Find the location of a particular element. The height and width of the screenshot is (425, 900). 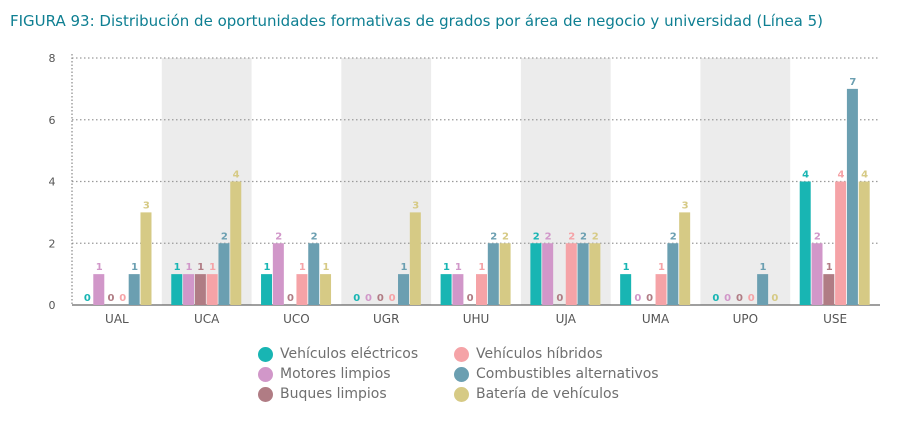

legend-label: Combustibles alternativos is located at coordinates (567, 374).